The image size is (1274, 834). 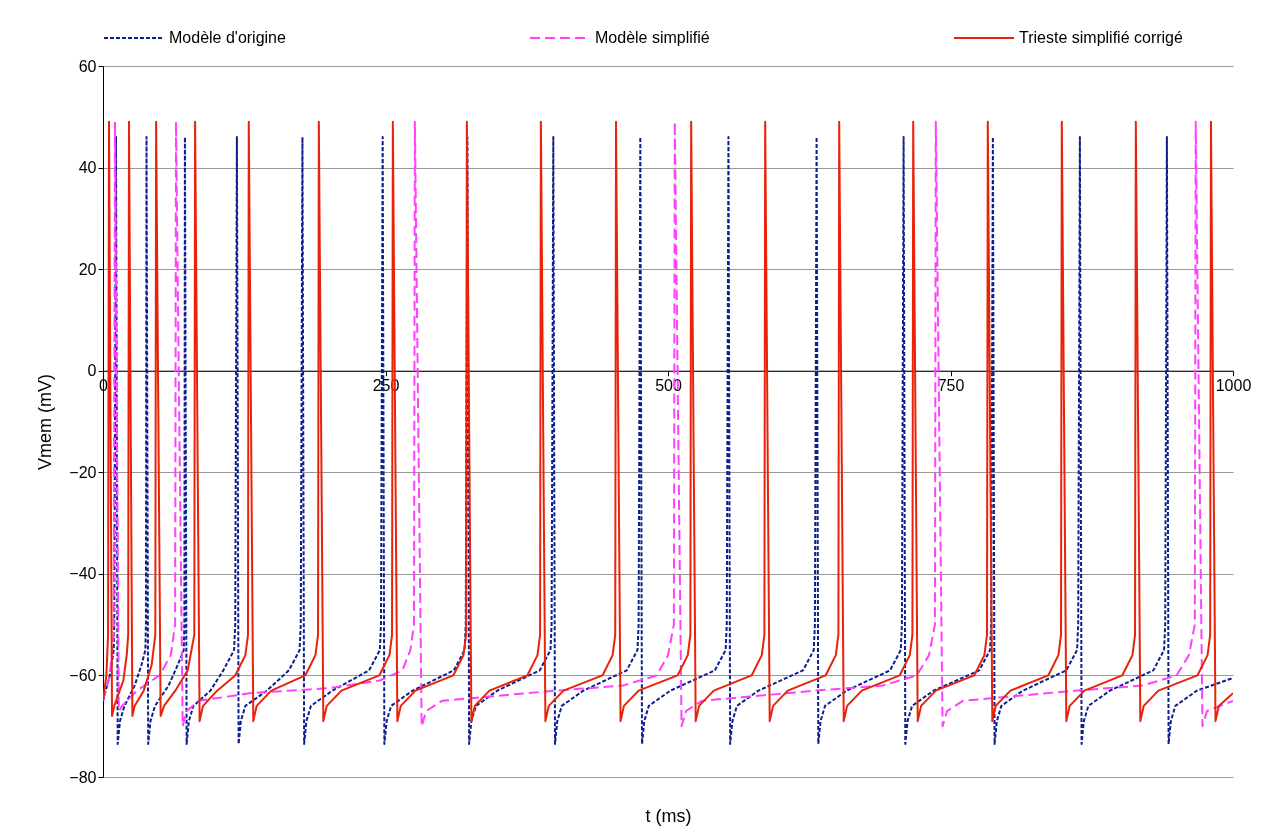 I want to click on y-tick-label: 40, so click(x=87, y=168).